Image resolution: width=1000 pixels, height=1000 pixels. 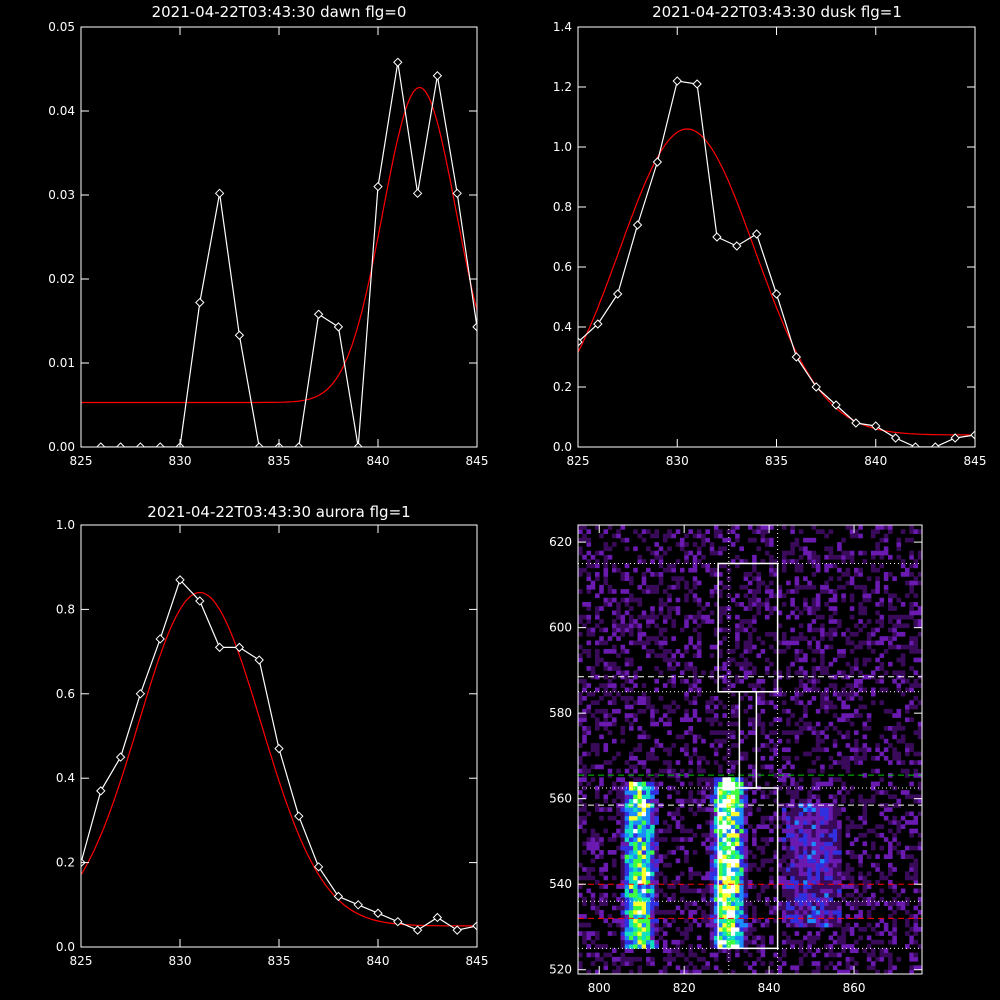 I want to click on y-tick-label: 600, so click(x=560, y=628).